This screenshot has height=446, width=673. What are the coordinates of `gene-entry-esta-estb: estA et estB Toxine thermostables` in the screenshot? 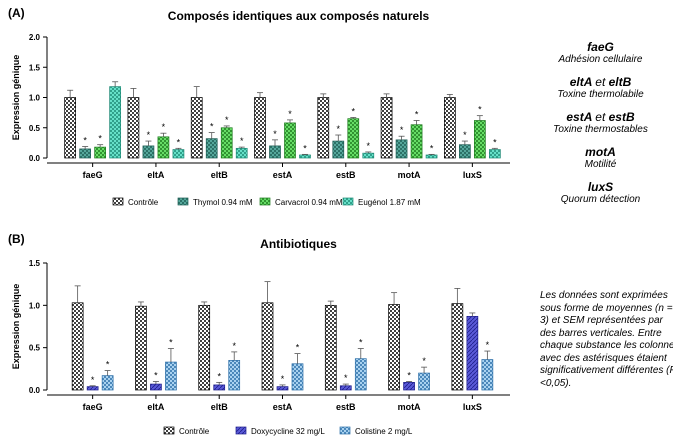 It's located at (600, 123).